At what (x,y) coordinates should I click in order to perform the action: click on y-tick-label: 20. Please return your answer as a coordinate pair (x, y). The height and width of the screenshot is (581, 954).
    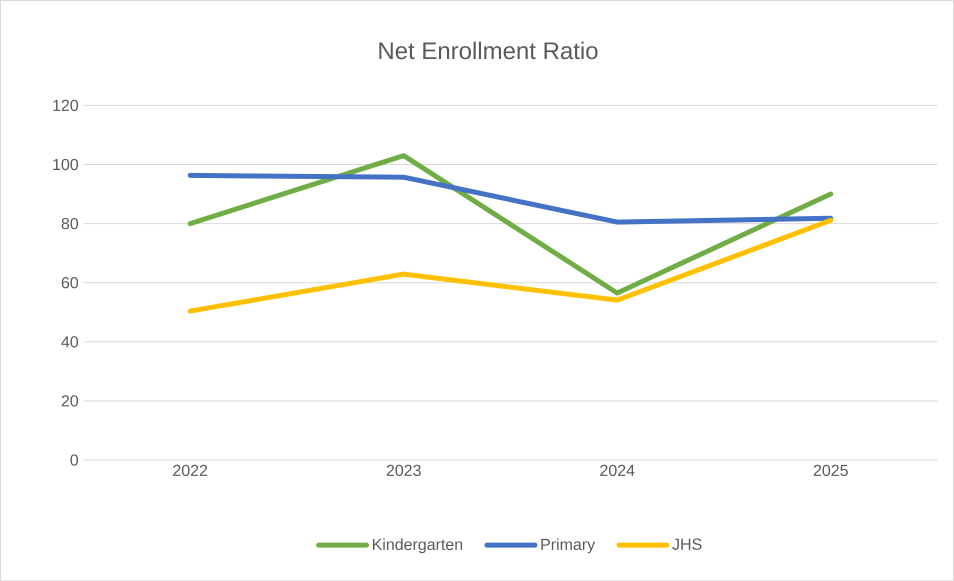
    Looking at the image, I should click on (70, 400).